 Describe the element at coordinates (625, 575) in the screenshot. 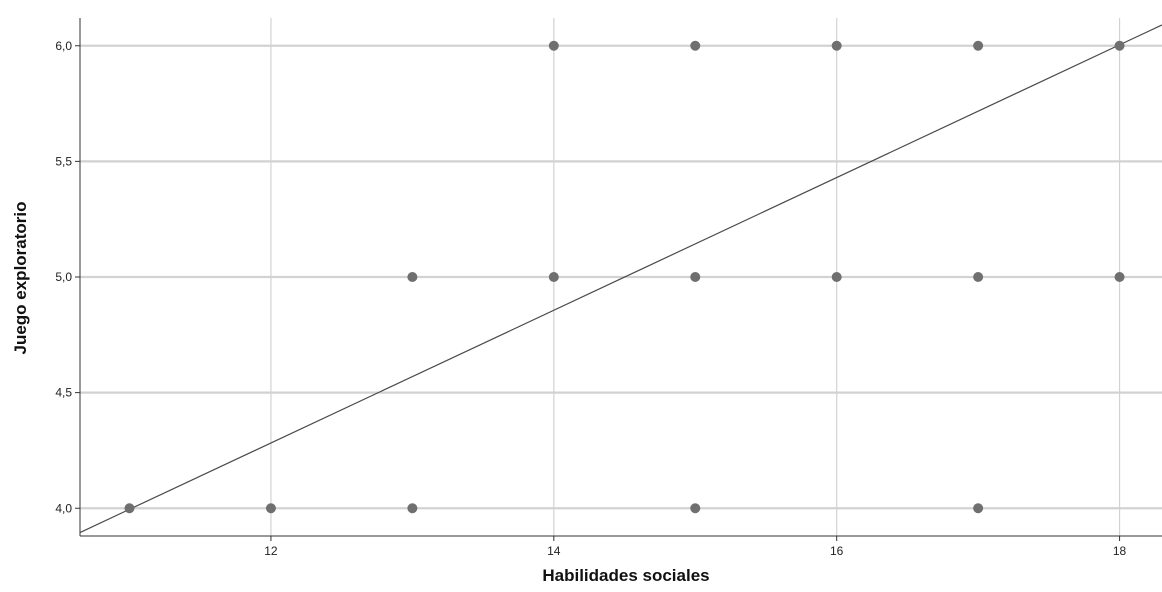

I see `x-axis-title: Habilidades sociales` at that location.